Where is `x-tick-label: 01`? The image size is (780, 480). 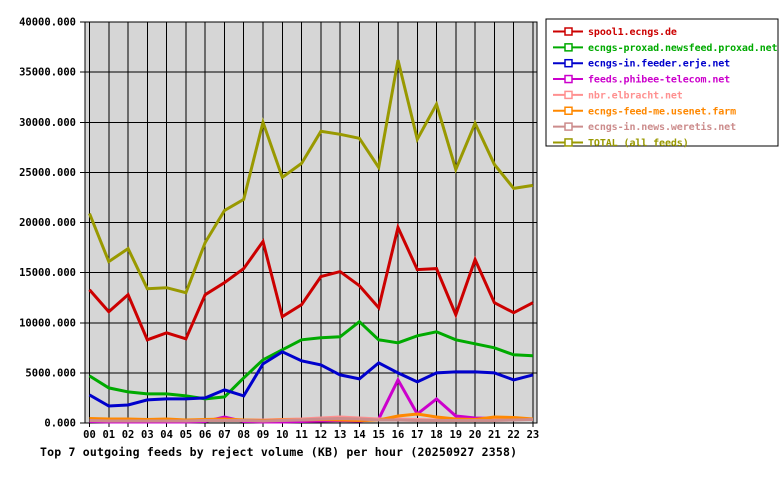 x-tick-label: 01 is located at coordinates (108, 435).